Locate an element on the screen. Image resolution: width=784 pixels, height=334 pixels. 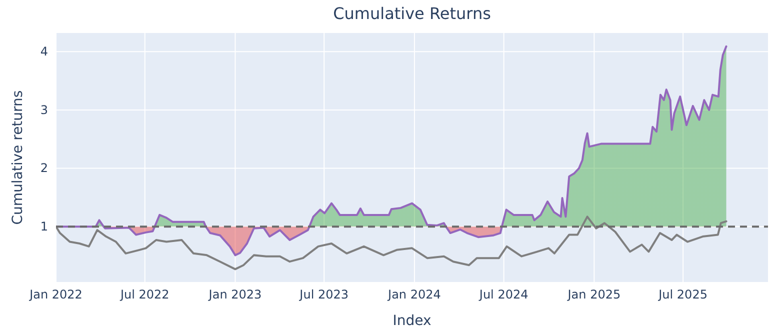
x-tick-label: Jul 2023 is located at coordinates (323, 295).